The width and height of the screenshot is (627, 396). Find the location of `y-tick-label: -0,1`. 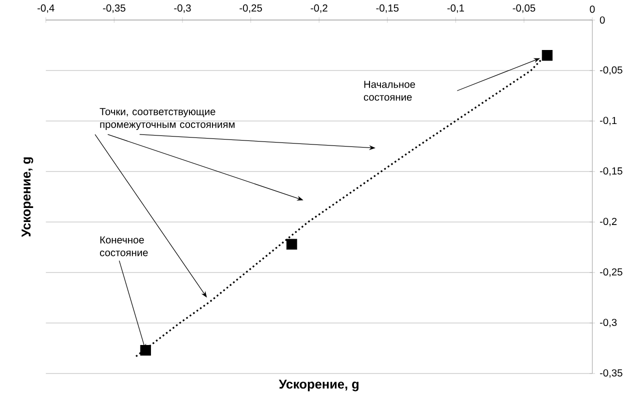

y-tick-label: -0,1 is located at coordinates (608, 121).